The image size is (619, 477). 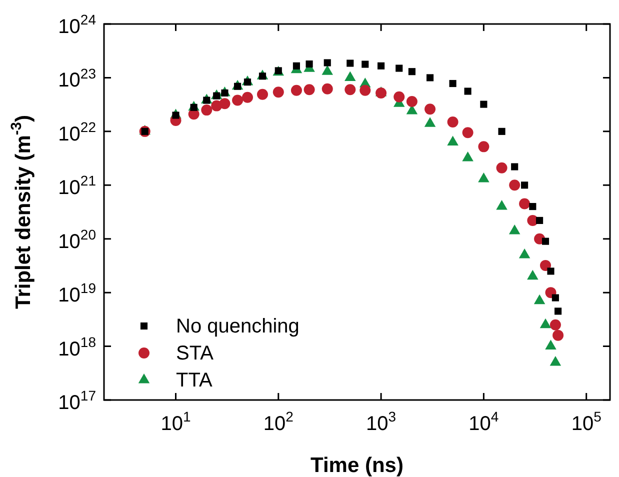 What do you see at coordinates (357, 465) in the screenshot?
I see `x-axis-title: Time (ns)` at bounding box center [357, 465].